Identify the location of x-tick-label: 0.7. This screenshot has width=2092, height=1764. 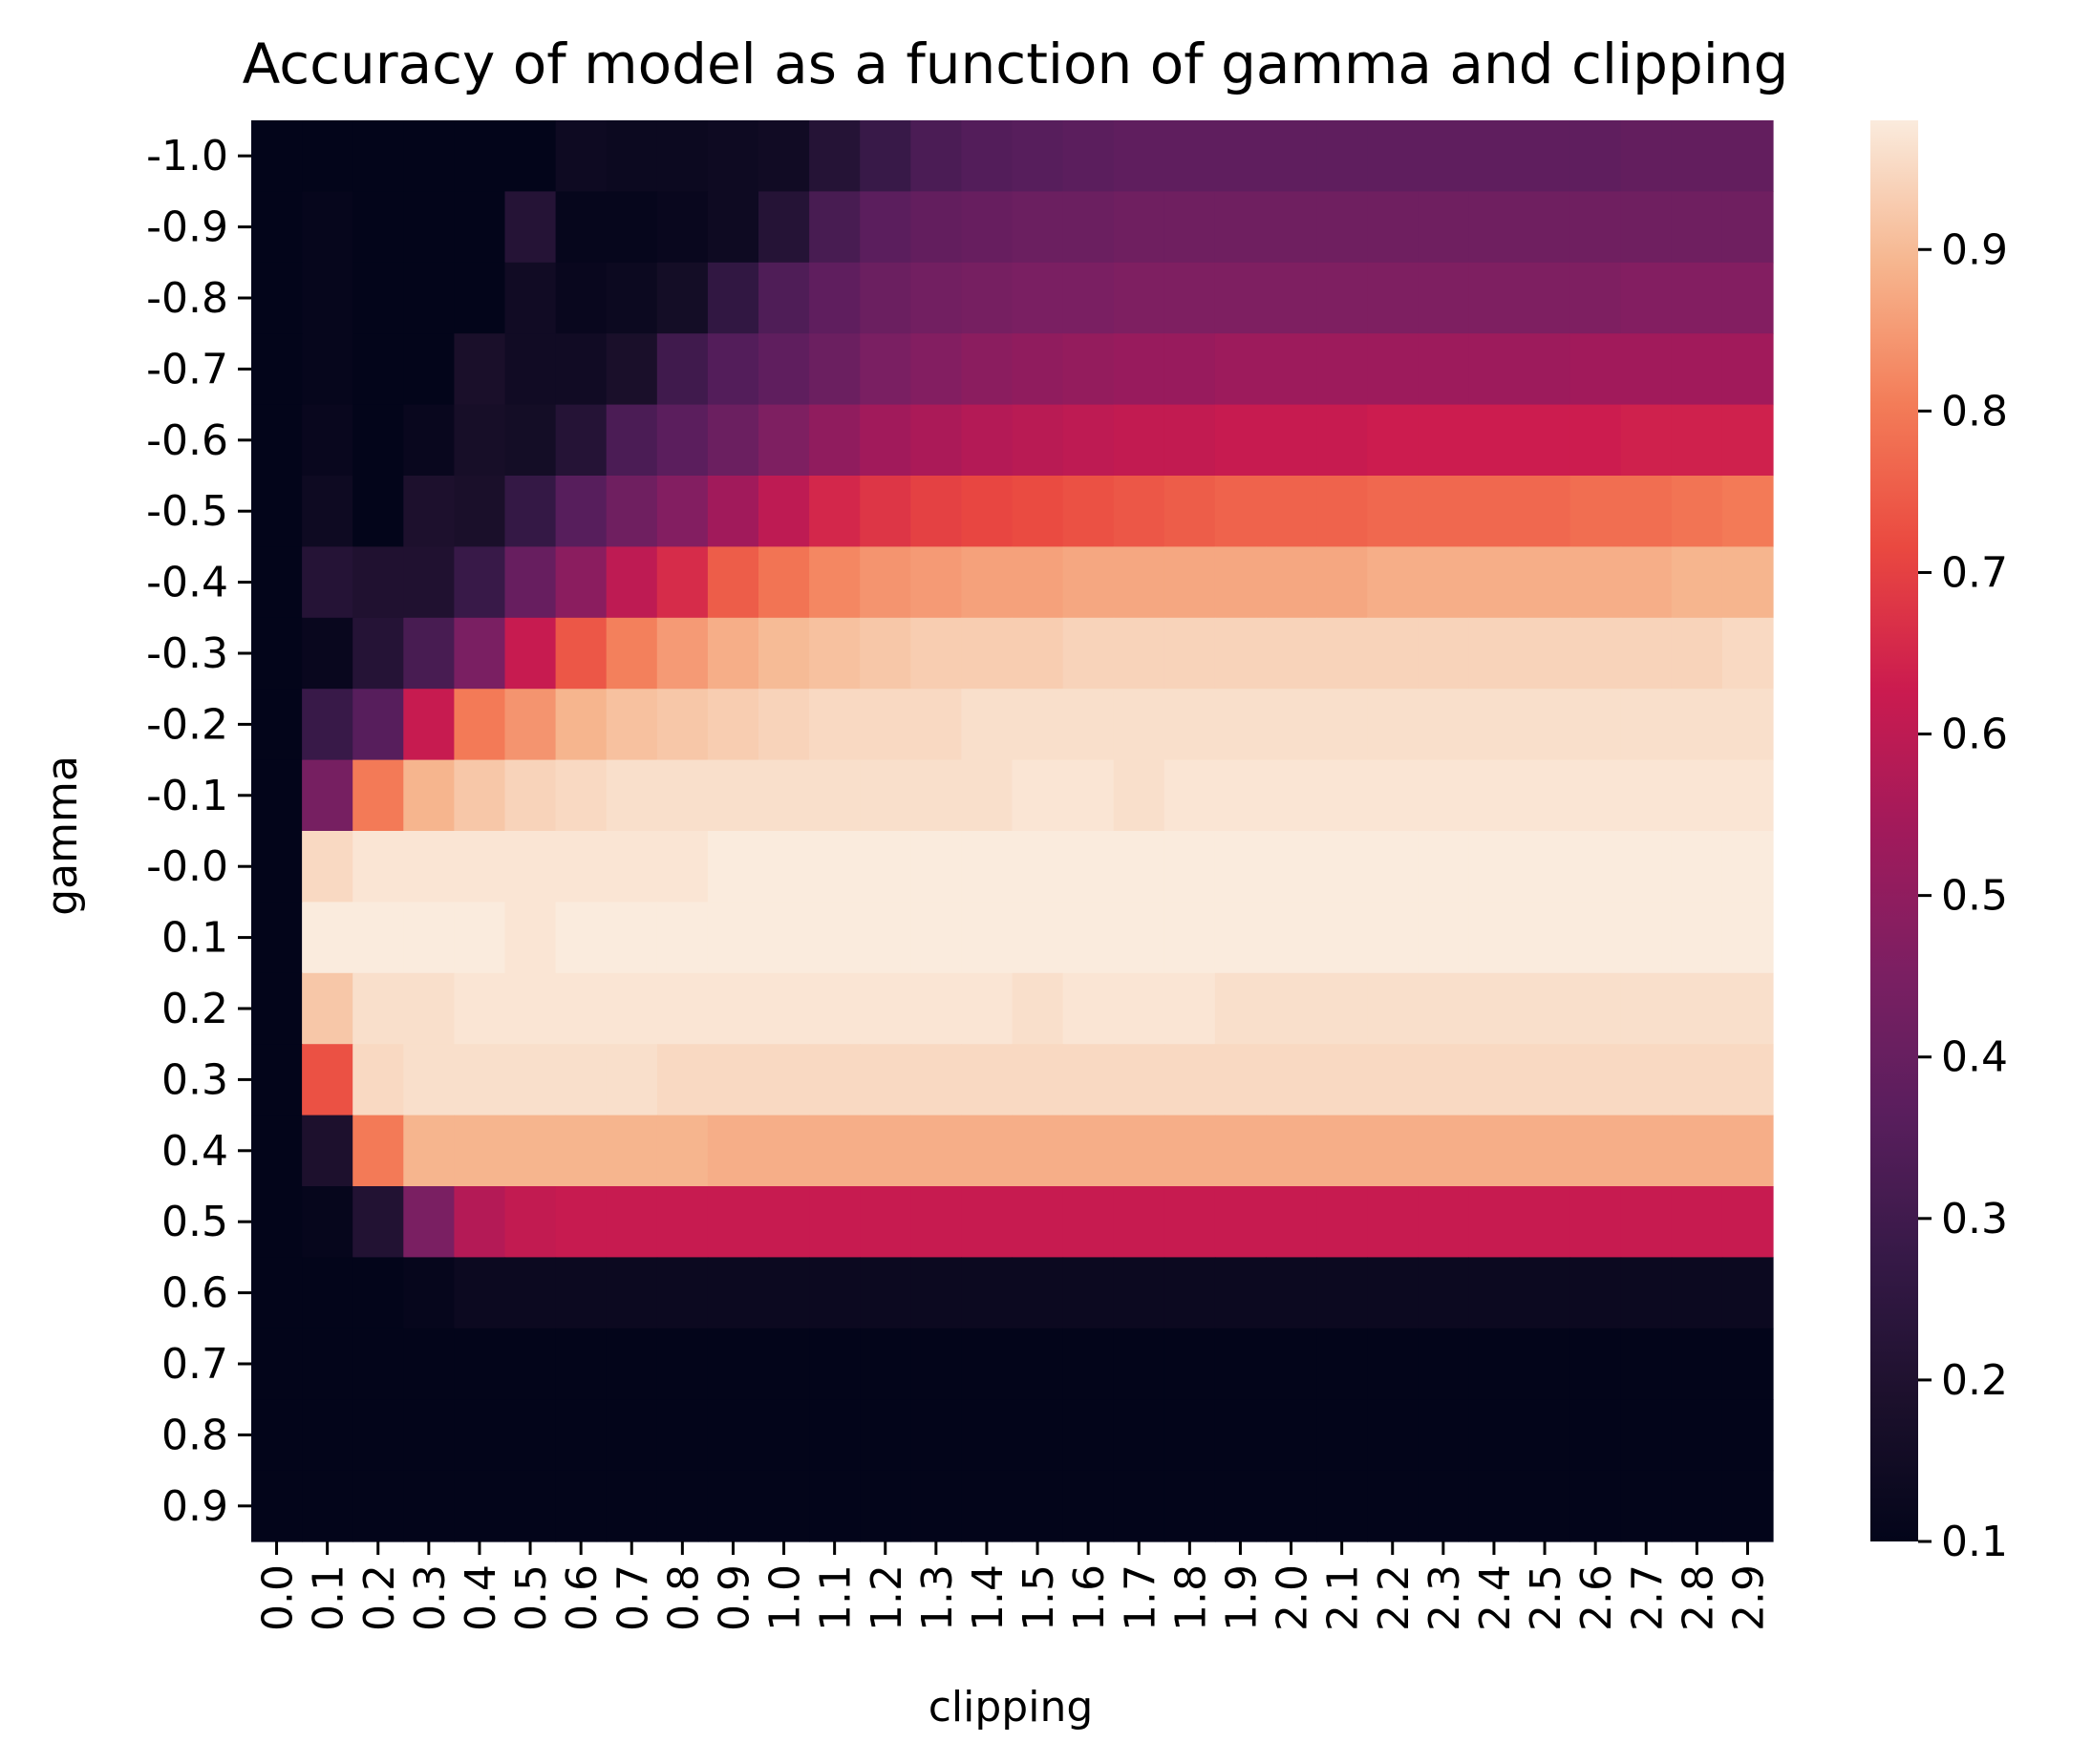
(632, 1597).